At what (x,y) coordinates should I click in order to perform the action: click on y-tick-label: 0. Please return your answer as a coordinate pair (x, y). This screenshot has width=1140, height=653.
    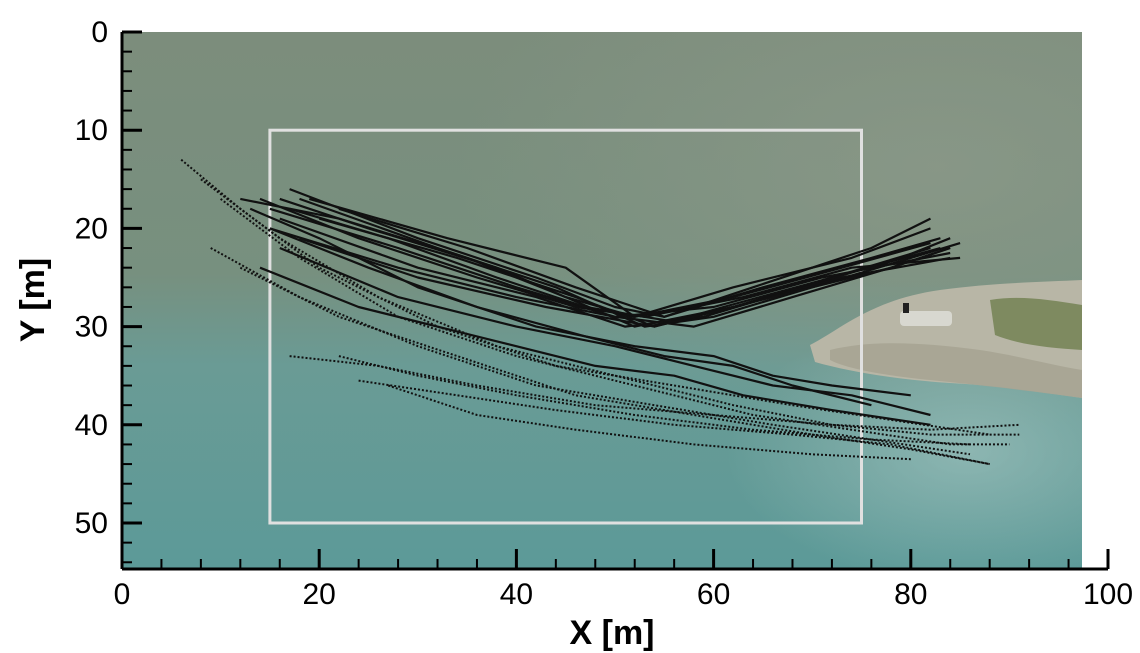
    Looking at the image, I should click on (99, 32).